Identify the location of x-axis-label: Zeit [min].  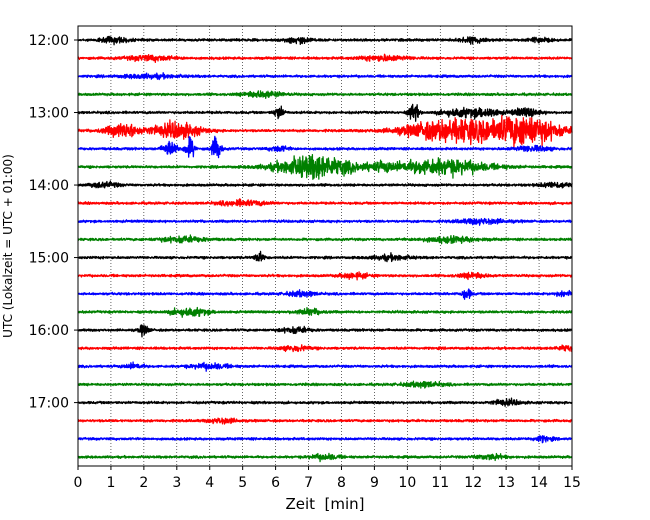
(324, 504).